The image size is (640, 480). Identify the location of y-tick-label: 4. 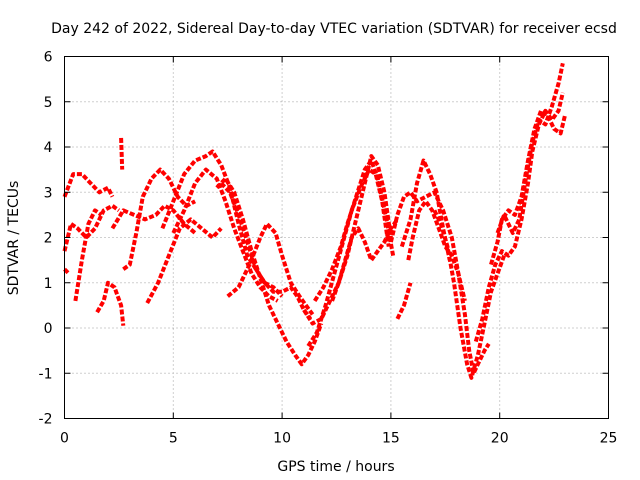
(48, 148).